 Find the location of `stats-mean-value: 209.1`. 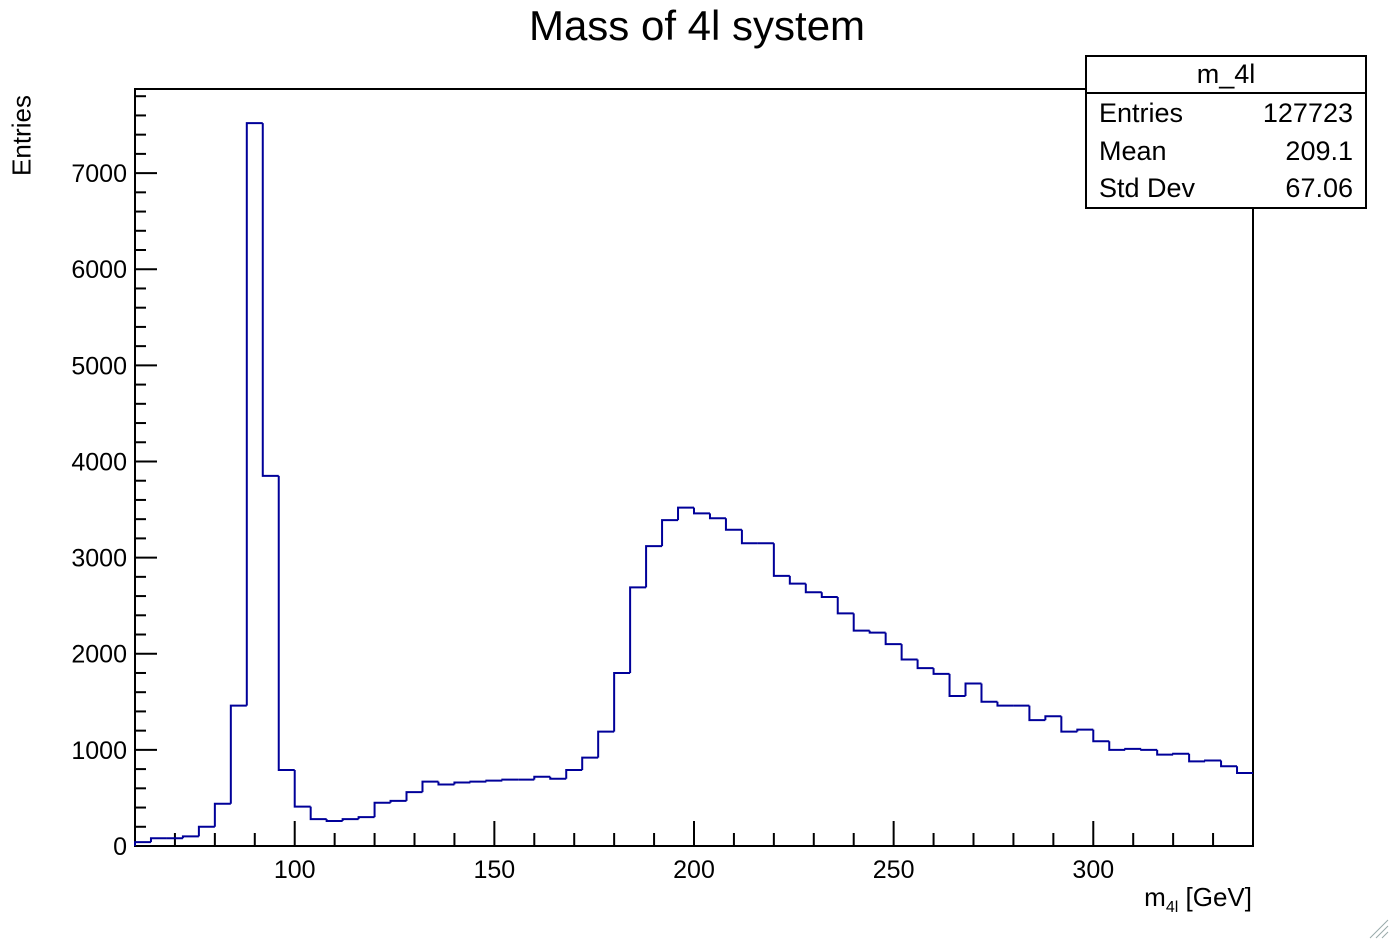

stats-mean-value: 209.1 is located at coordinates (1319, 150).